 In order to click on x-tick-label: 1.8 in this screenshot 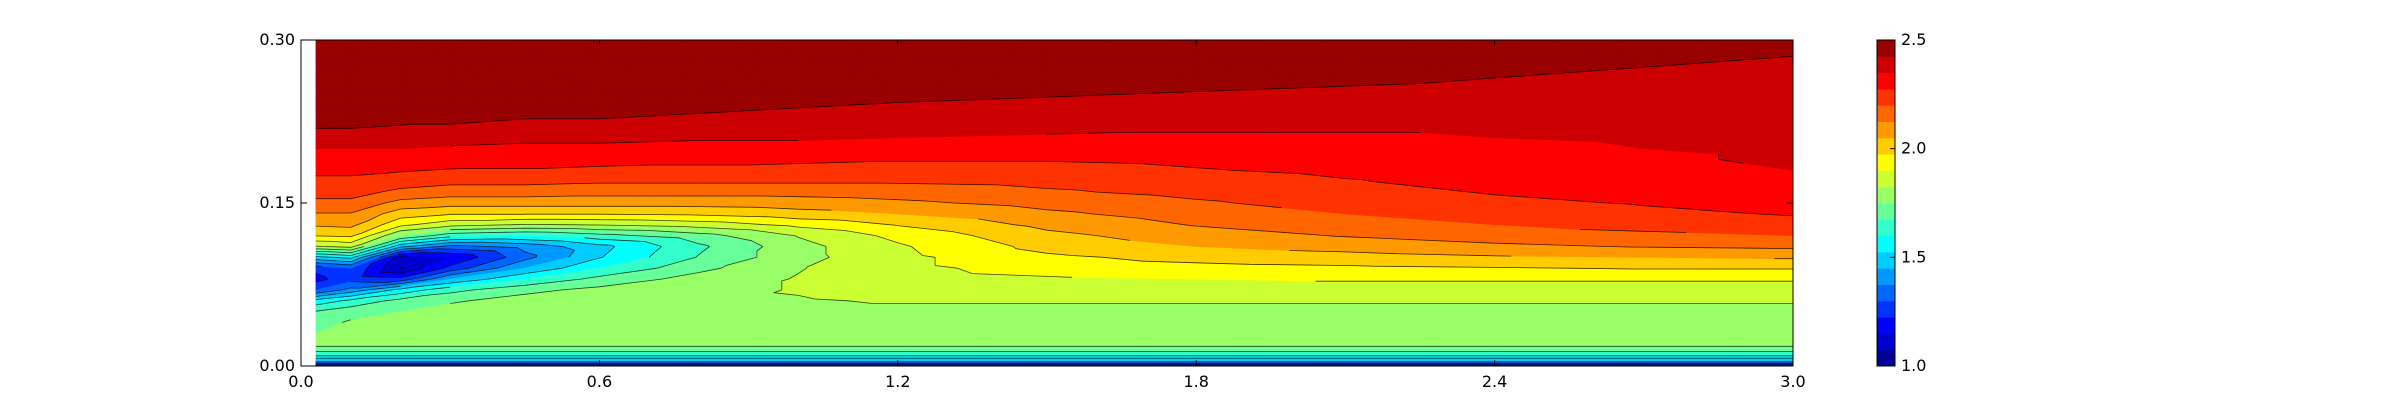, I will do `click(1195, 381)`.